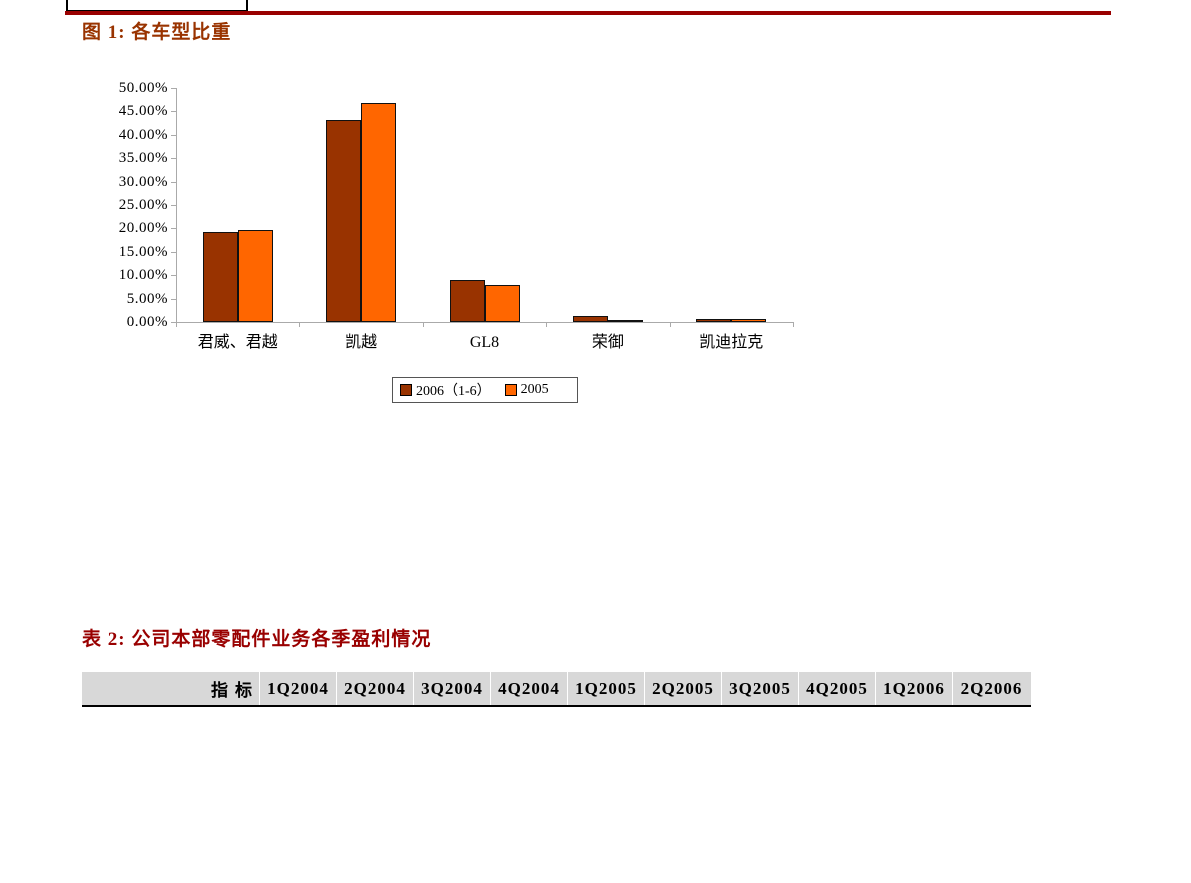 The image size is (1191, 883). What do you see at coordinates (683, 688) in the screenshot?
I see `table-header-cell-quarter: 2Q2005` at bounding box center [683, 688].